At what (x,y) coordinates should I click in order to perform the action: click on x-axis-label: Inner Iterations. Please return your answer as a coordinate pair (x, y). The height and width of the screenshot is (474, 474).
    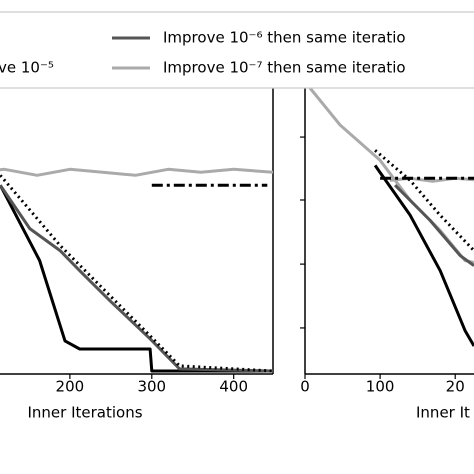
    Looking at the image, I should click on (84, 413).